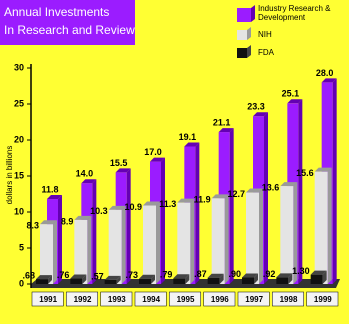  I want to click on y-tick-label: 5, so click(21, 247).